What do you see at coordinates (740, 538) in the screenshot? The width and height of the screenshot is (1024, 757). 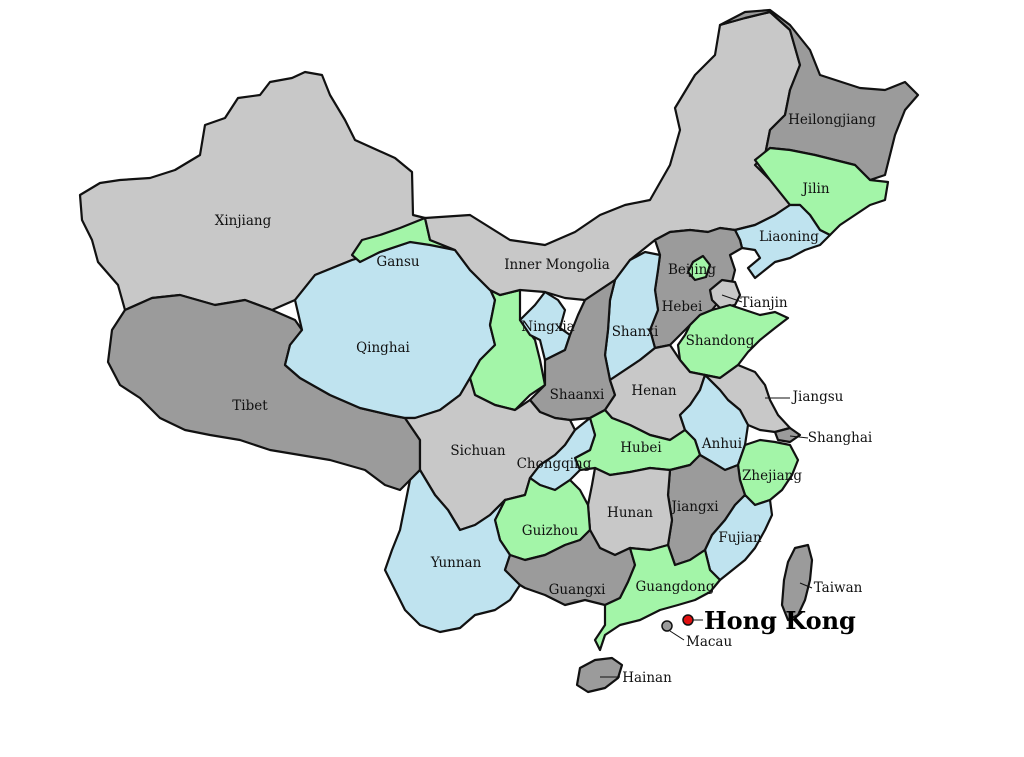 I see `label-fujian: Fujian` at bounding box center [740, 538].